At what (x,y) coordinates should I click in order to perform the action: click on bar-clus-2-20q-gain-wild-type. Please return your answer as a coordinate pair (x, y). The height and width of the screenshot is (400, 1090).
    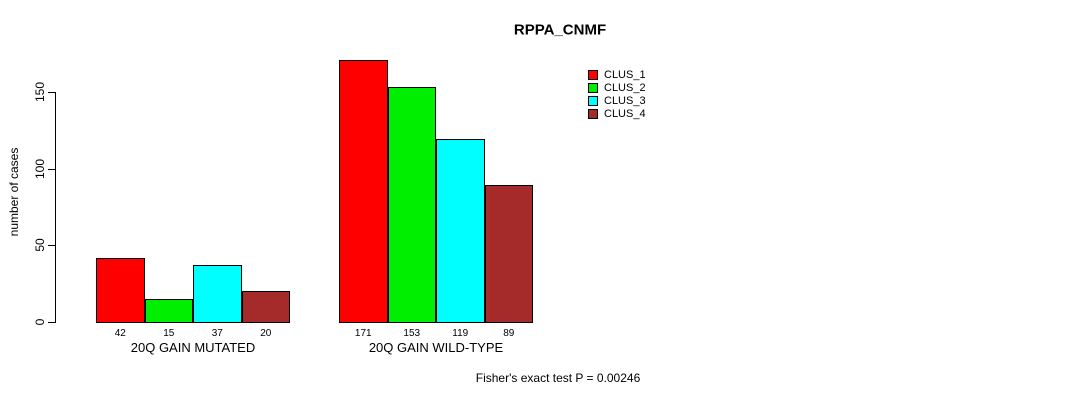
    Looking at the image, I should click on (411, 205).